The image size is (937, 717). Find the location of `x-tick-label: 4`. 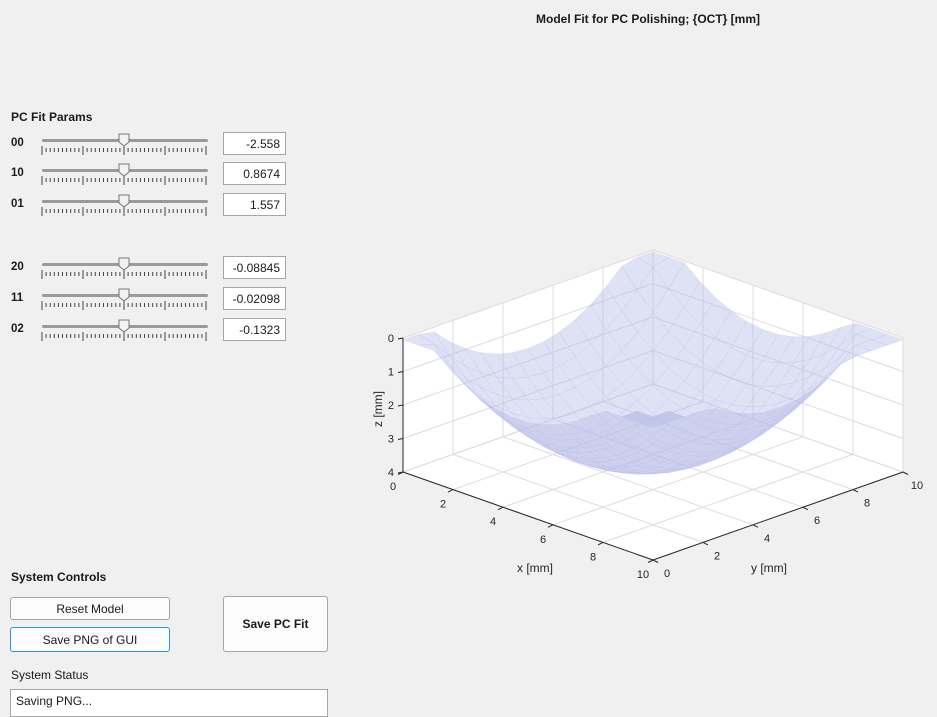

x-tick-label: 4 is located at coordinates (493, 522).